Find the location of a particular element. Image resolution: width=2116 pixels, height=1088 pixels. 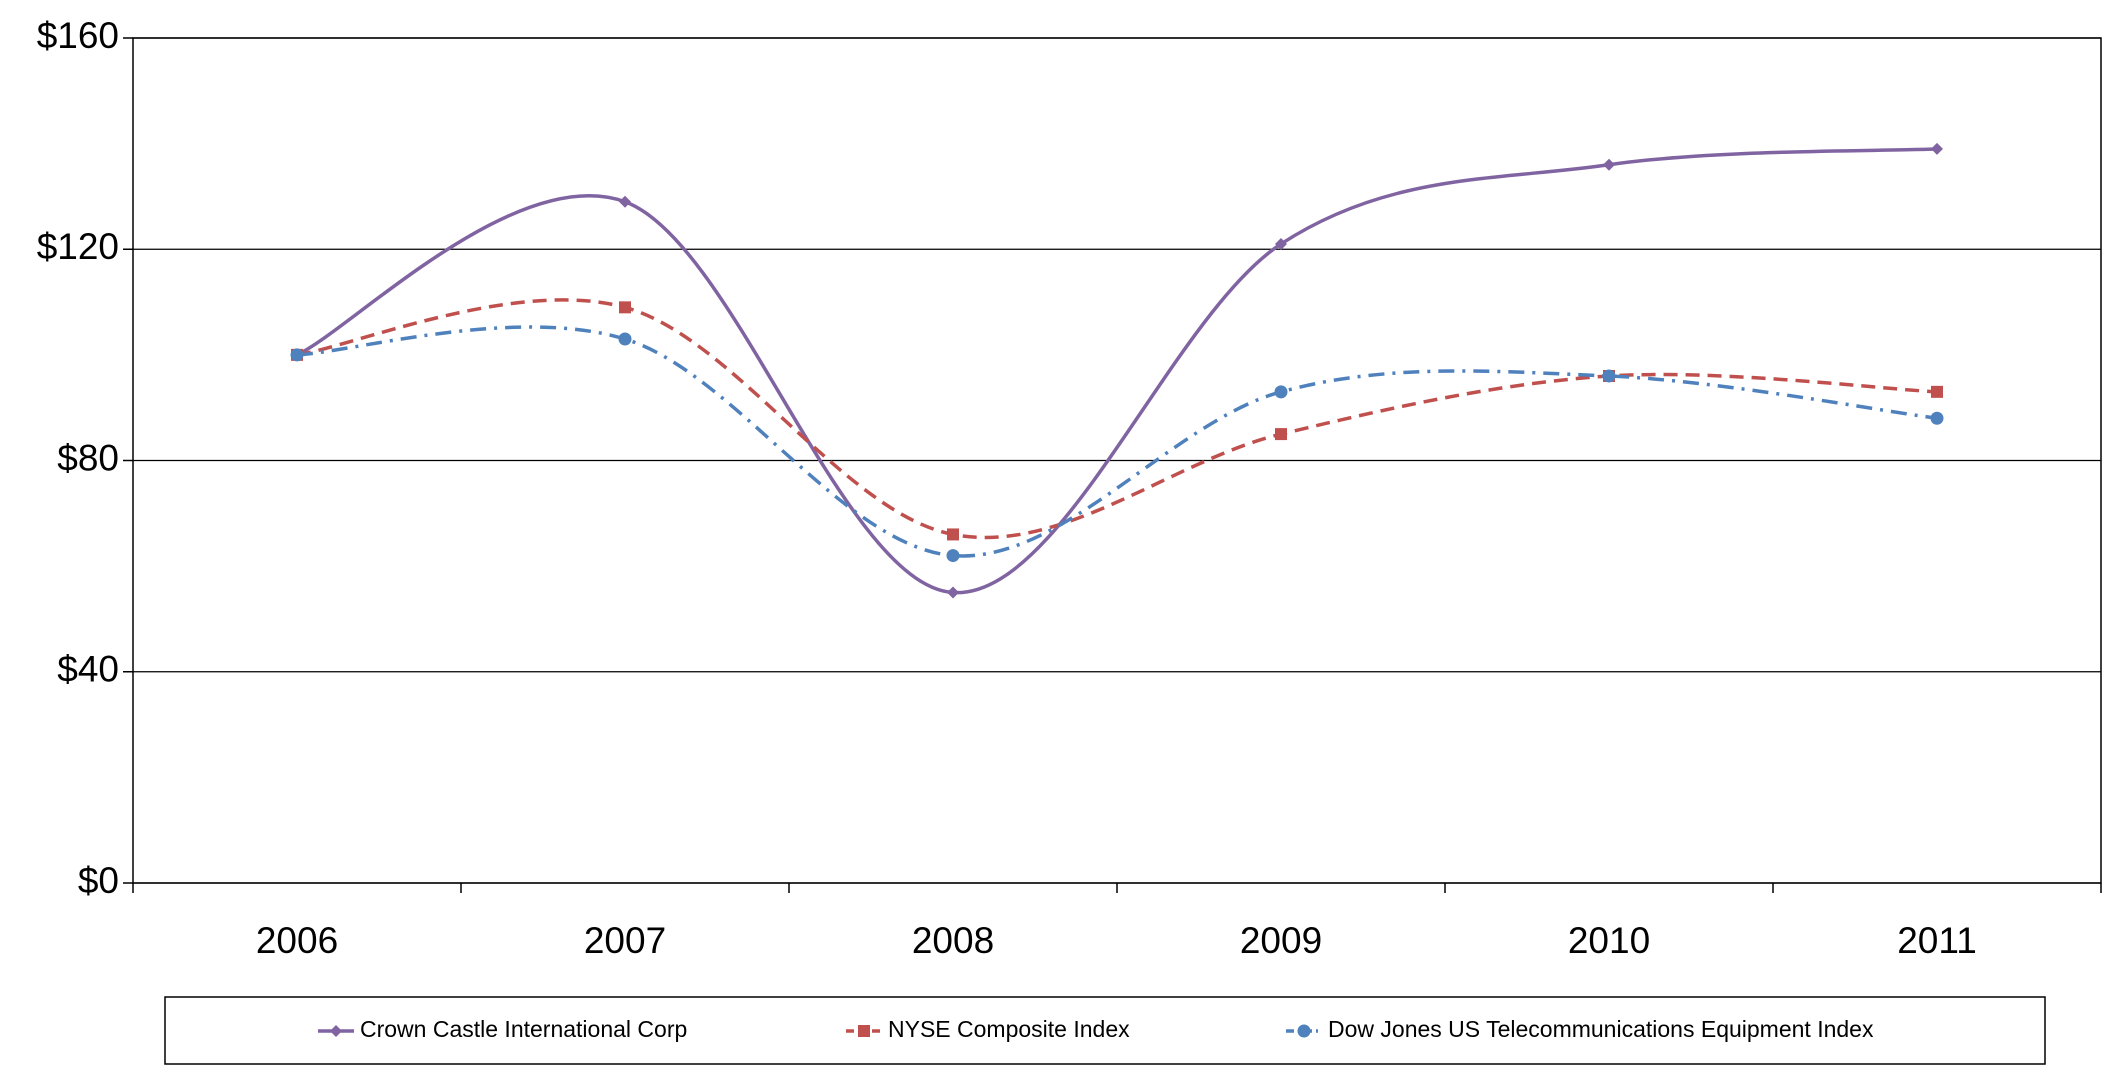

y-tick-label: $160 is located at coordinates (78, 35).